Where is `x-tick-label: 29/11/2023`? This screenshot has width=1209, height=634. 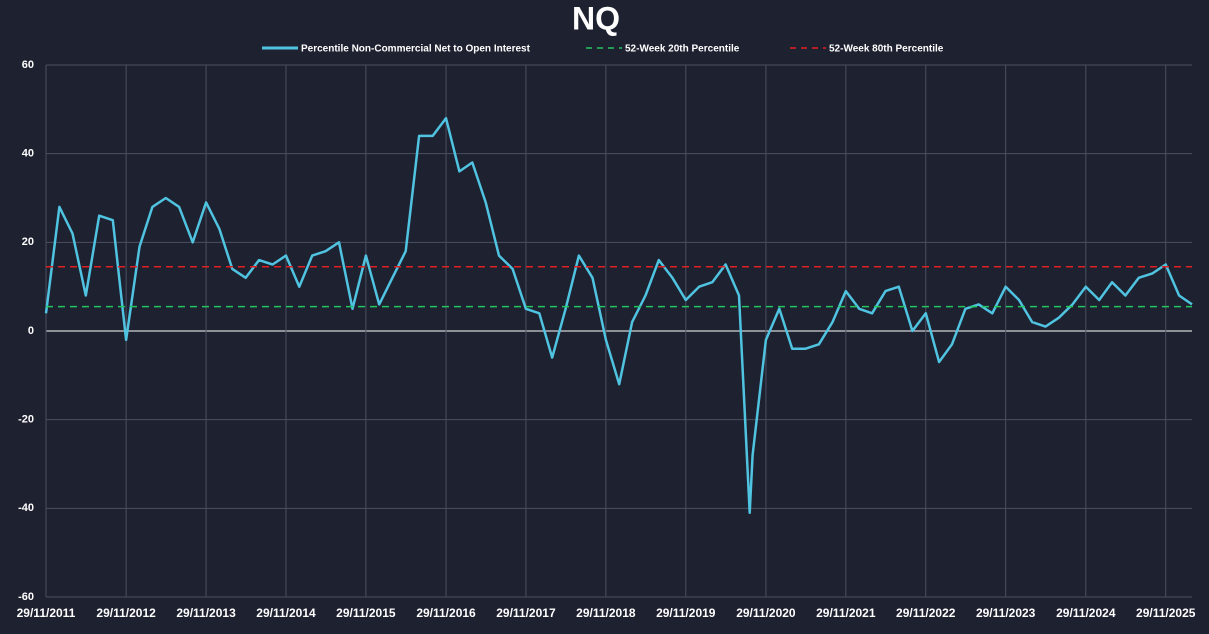 x-tick-label: 29/11/2023 is located at coordinates (1006, 613).